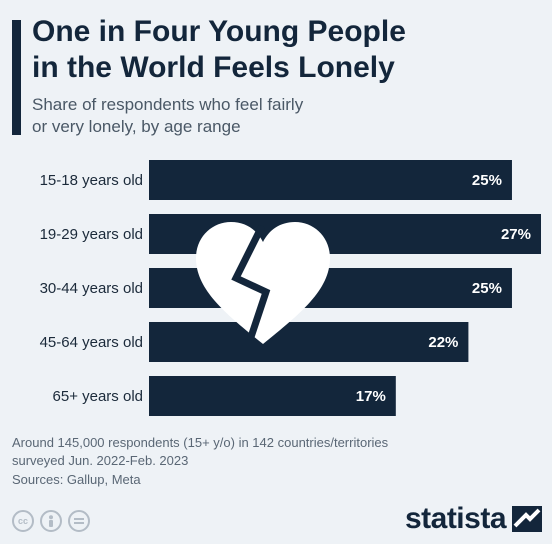  Describe the element at coordinates (91, 234) in the screenshot. I see `category-label: 19-29 years old` at that location.